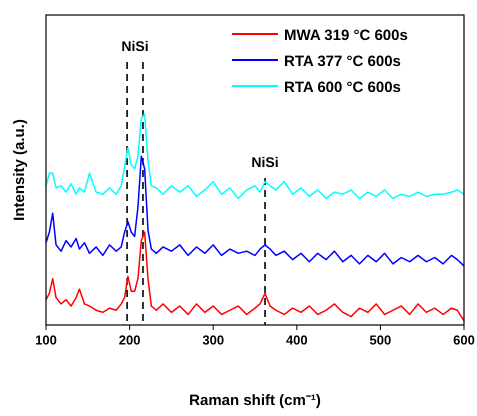  Describe the element at coordinates (342, 87) in the screenshot. I see `legend-label: RTA 600 °C 600s` at that location.